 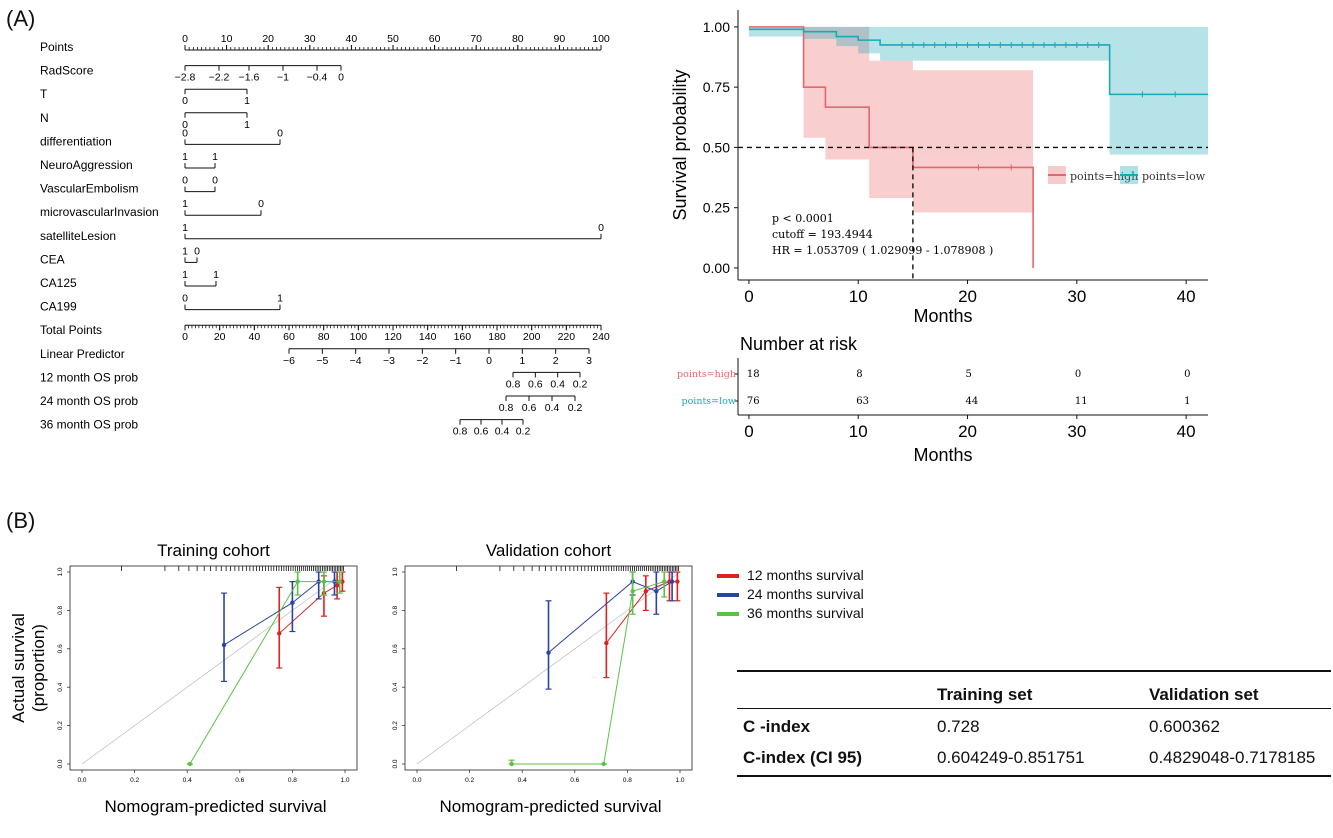 I want to click on risk-table-x-axis-label: Months, so click(x=942, y=455).